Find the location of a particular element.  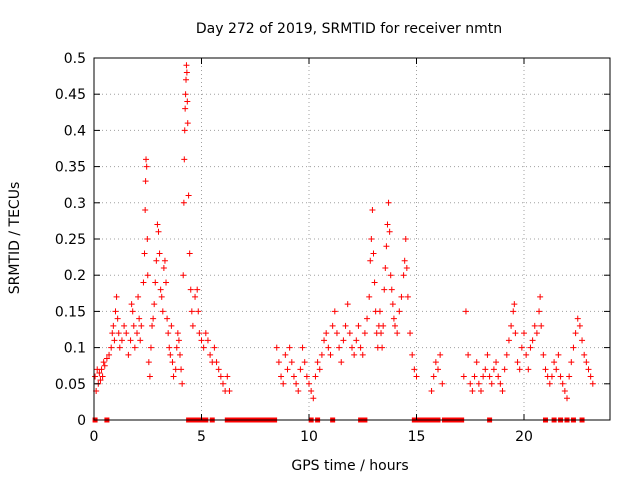

y-tick-label: 0.5 is located at coordinates (75, 59).